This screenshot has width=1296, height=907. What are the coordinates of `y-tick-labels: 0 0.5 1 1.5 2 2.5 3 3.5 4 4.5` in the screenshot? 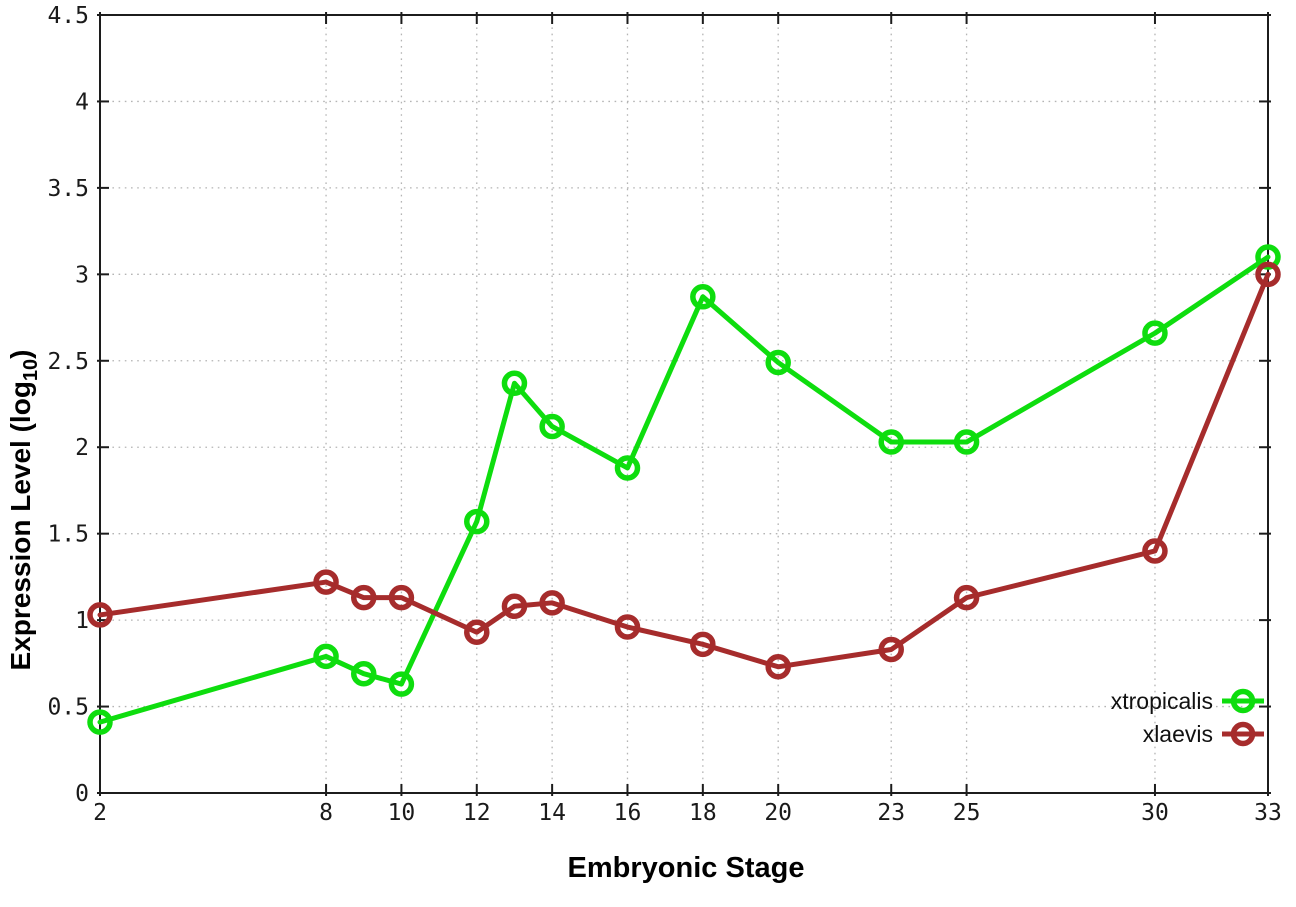 It's located at (68, 405).